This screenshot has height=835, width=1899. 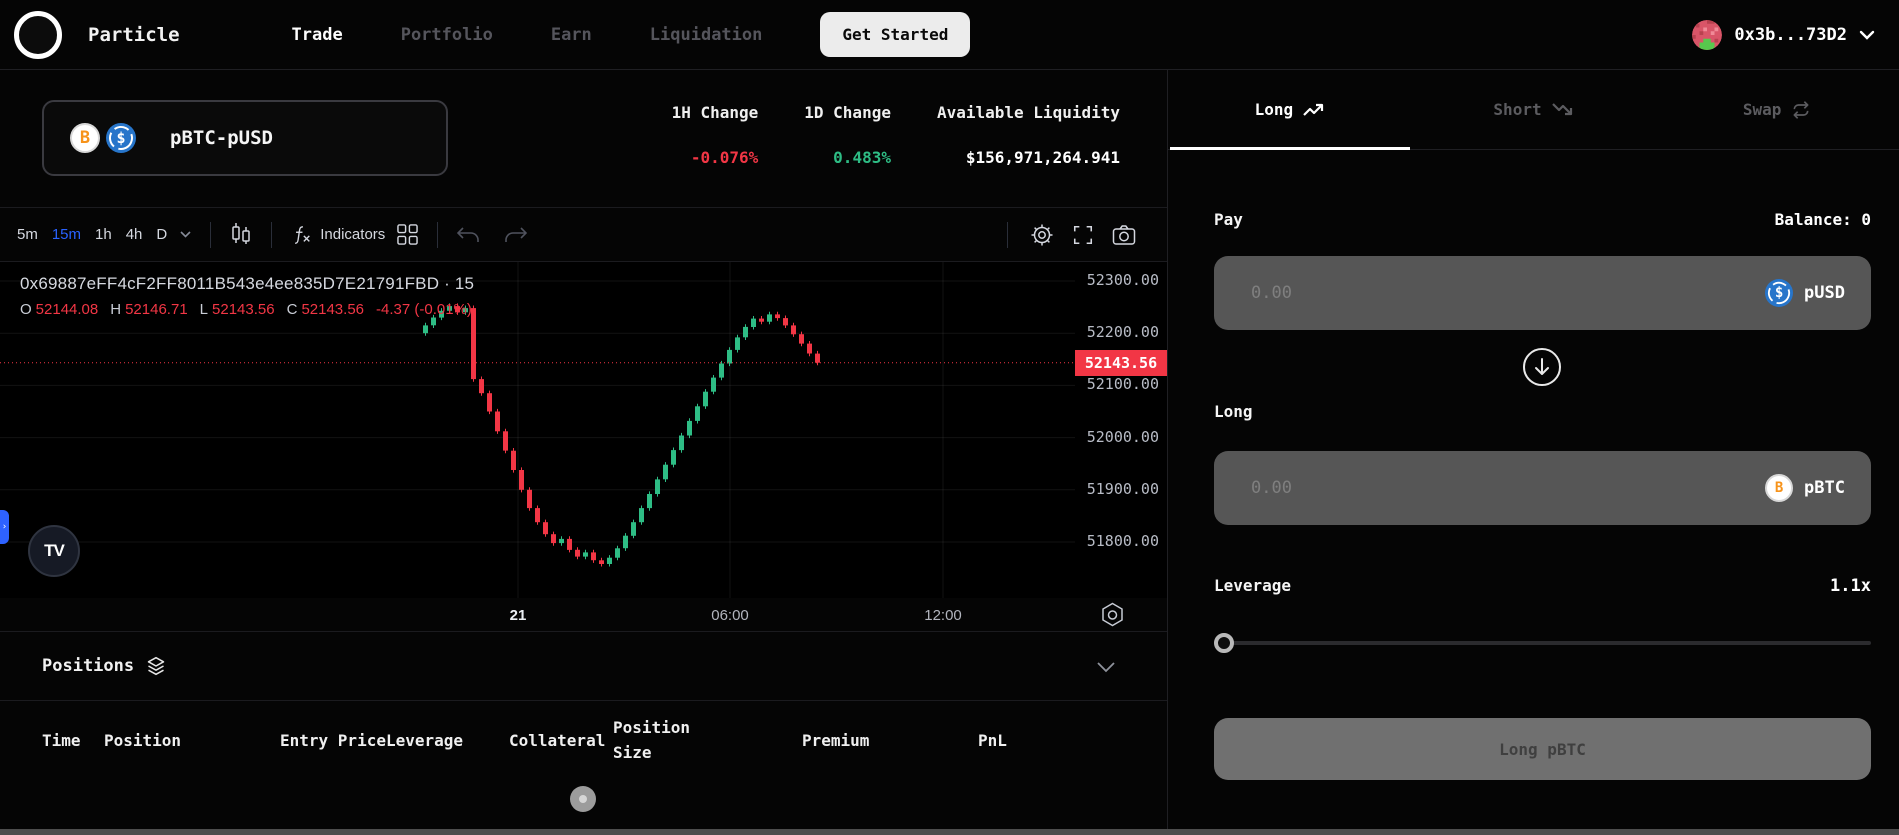 I want to click on redo-icon, so click(x=516, y=235).